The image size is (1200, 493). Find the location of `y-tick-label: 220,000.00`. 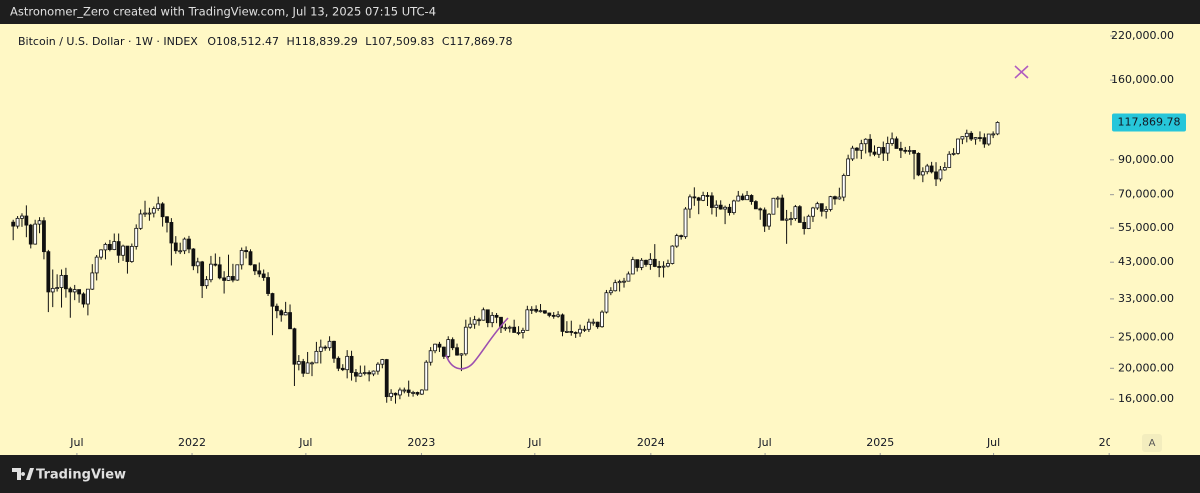

y-tick-label: 220,000.00 is located at coordinates (1142, 35).